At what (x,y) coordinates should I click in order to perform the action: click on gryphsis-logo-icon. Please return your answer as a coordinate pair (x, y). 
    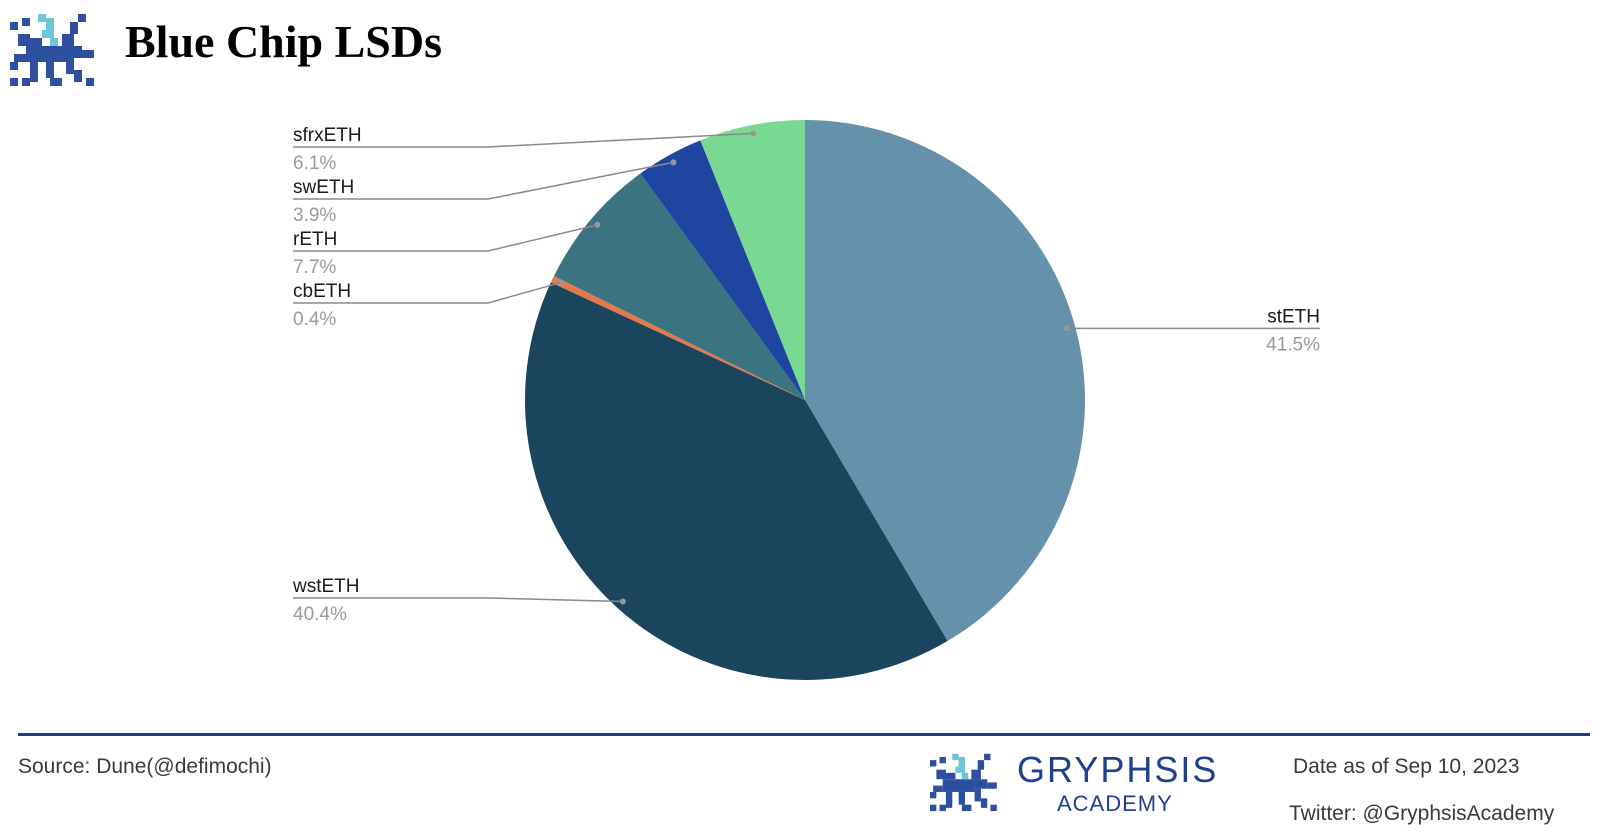
    Looking at the image, I should click on (52, 50).